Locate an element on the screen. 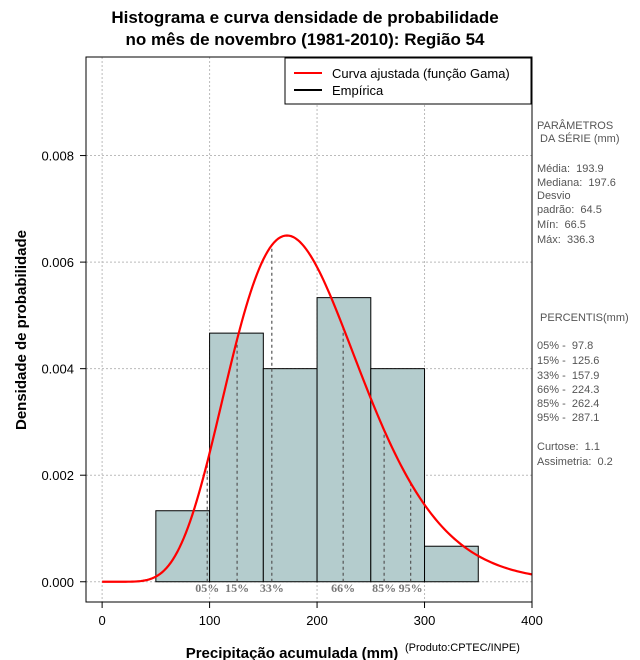 This screenshot has width=640, height=660. y-axis: 0.000 0.002 0.004 0.006 0.008 is located at coordinates (63, 369).